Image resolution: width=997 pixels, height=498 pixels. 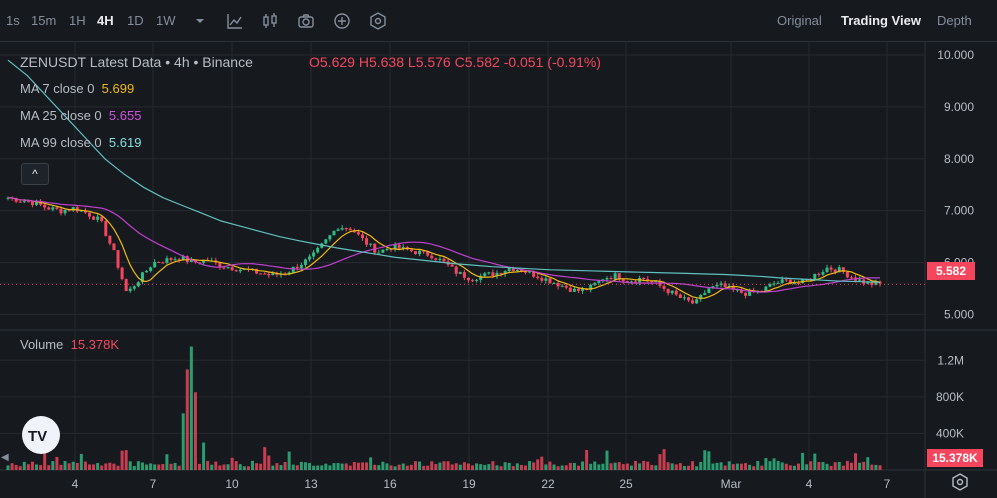 What do you see at coordinates (77, 20) in the screenshot?
I see `timeframe-1h: 1H` at bounding box center [77, 20].